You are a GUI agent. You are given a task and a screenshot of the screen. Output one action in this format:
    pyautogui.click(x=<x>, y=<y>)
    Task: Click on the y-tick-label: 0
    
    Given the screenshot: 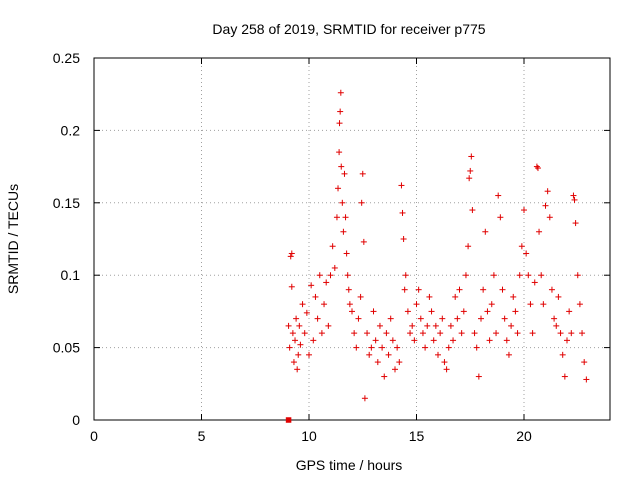 What is the action you would take?
    pyautogui.click(x=76, y=420)
    